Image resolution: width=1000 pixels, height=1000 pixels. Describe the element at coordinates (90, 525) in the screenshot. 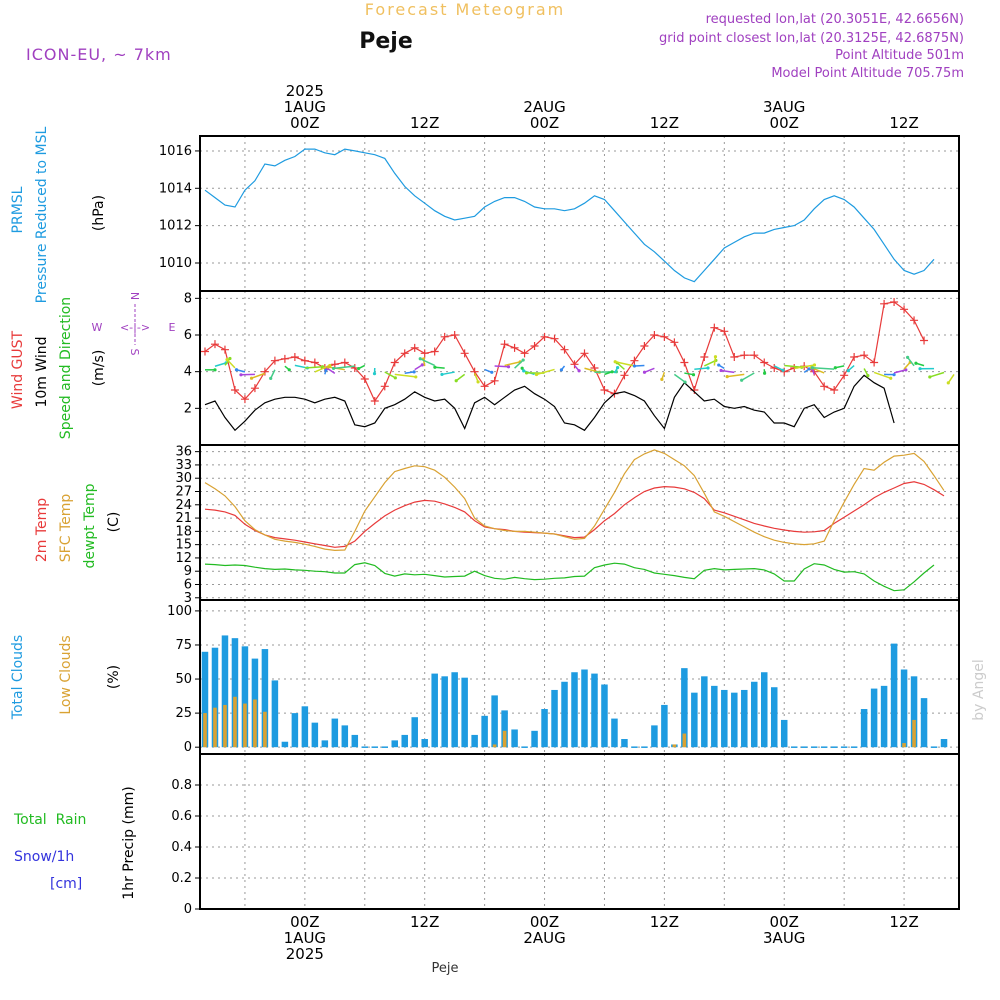

I see `dewpt-label: dewpt Temp` at that location.